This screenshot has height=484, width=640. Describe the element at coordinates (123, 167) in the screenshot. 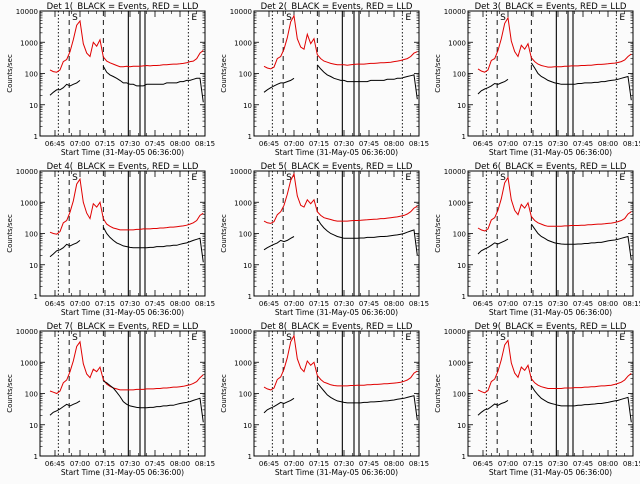

I see `chart-title: Det 4(_BLACK = Events, RED = LLD` at that location.